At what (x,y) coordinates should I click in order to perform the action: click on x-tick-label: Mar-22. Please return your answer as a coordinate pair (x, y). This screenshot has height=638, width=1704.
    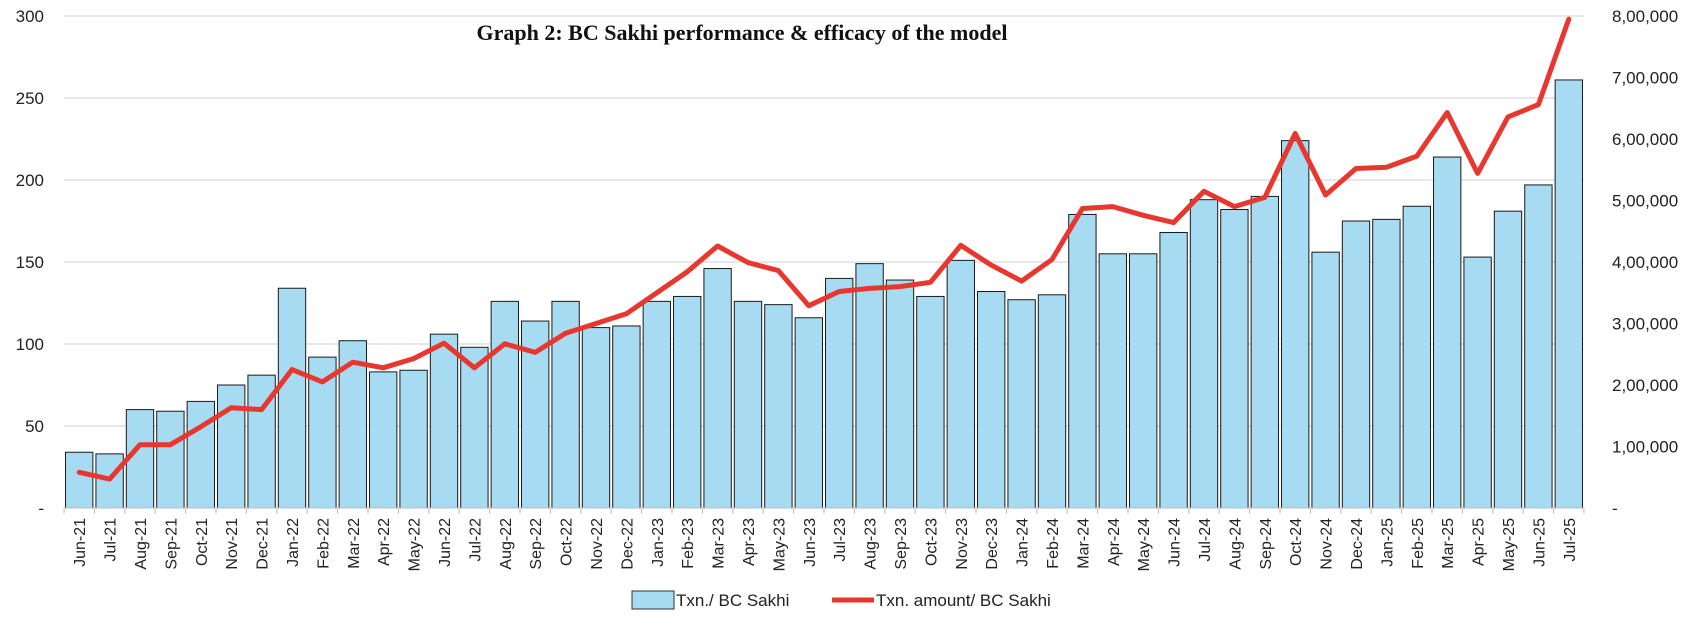
    Looking at the image, I should click on (354, 543).